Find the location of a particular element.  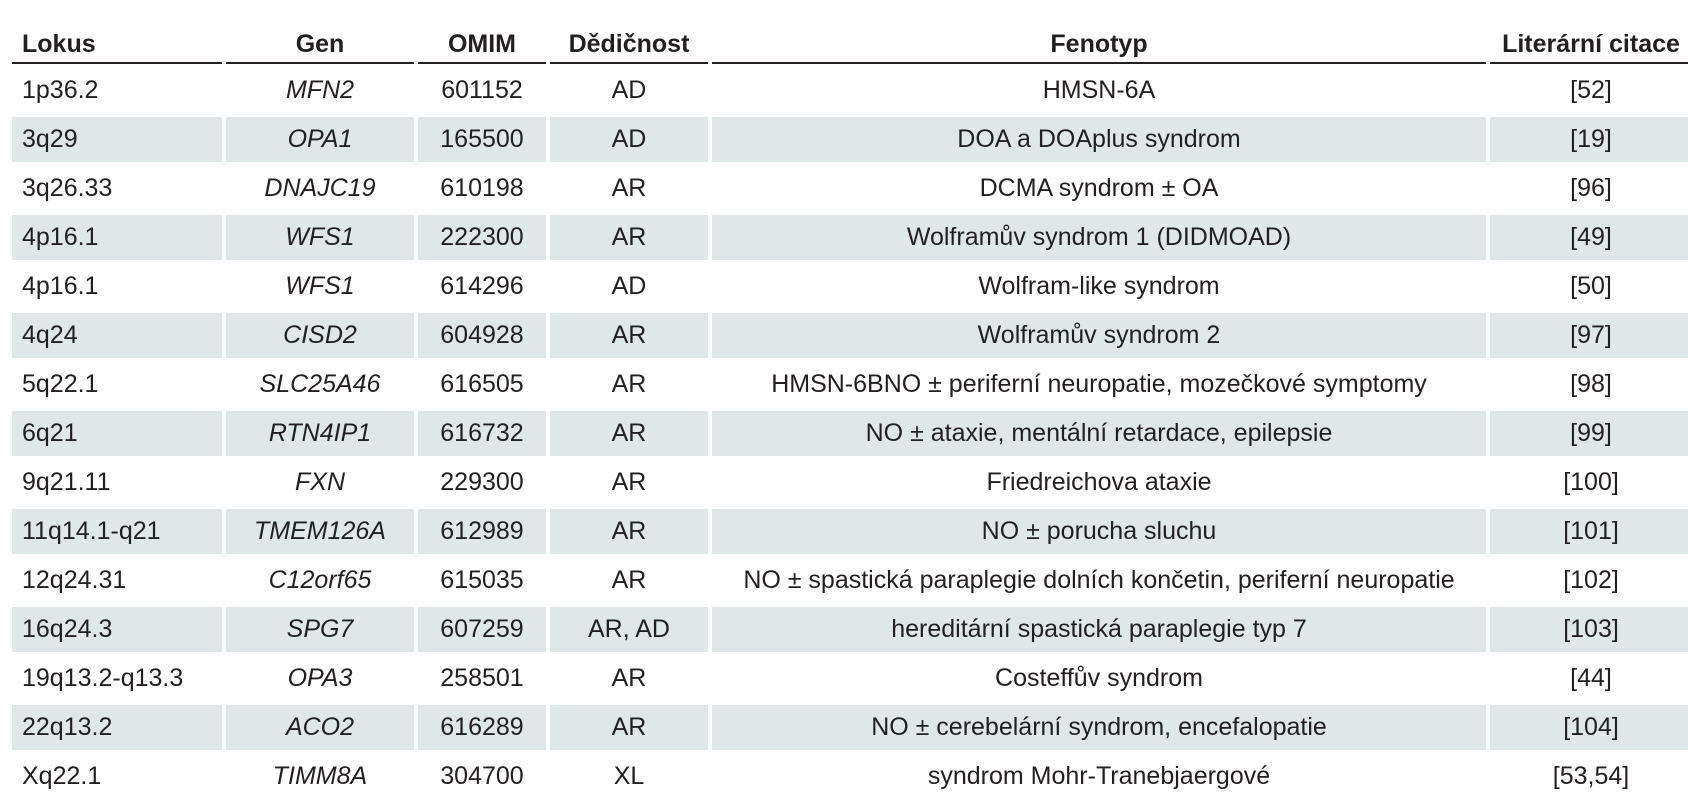

cell-citation: [19] is located at coordinates (1589, 139).